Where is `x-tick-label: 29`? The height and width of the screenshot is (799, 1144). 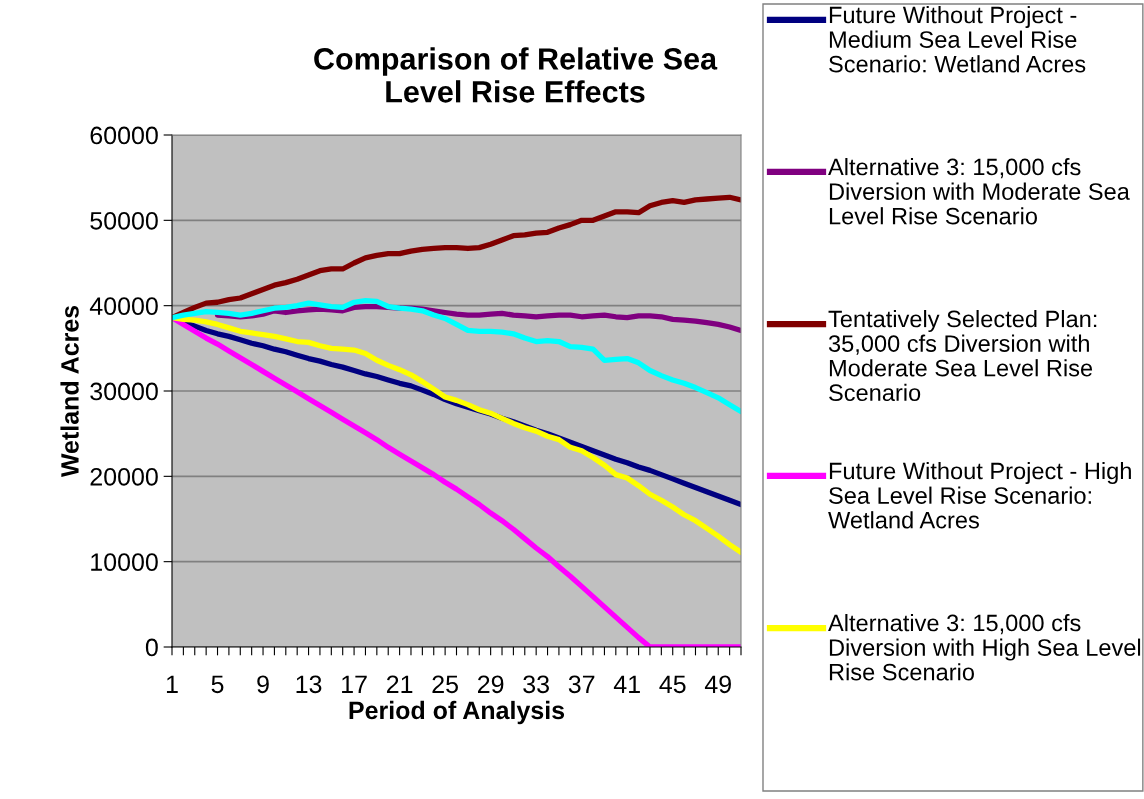
x-tick-label: 29 is located at coordinates (491, 684).